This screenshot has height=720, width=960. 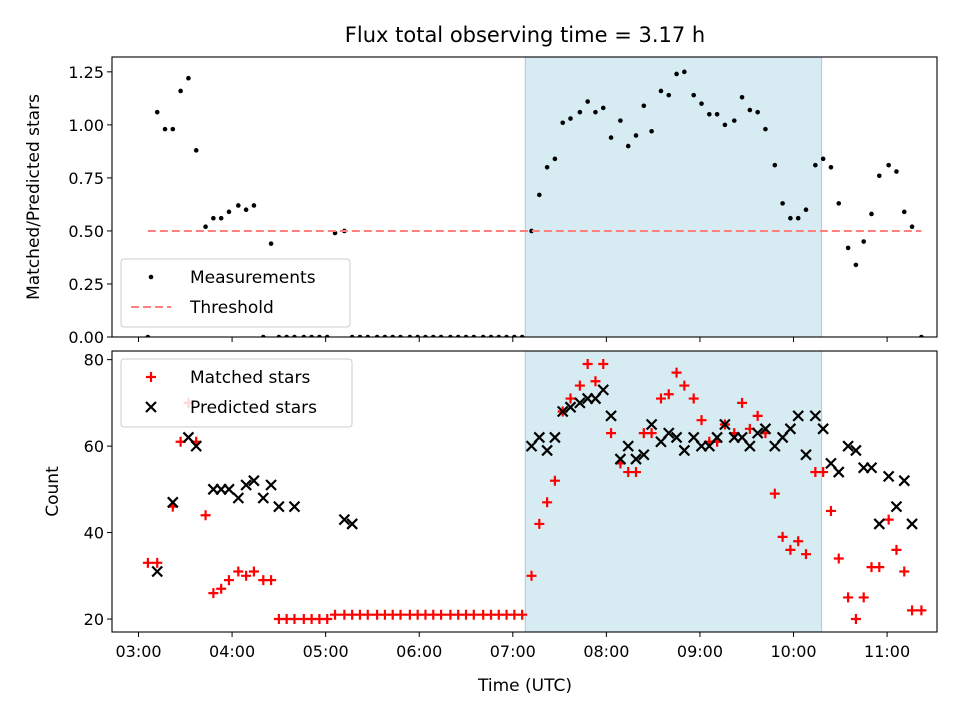 What do you see at coordinates (86, 72) in the screenshot?
I see `top-ytick-label-5: 1.25` at bounding box center [86, 72].